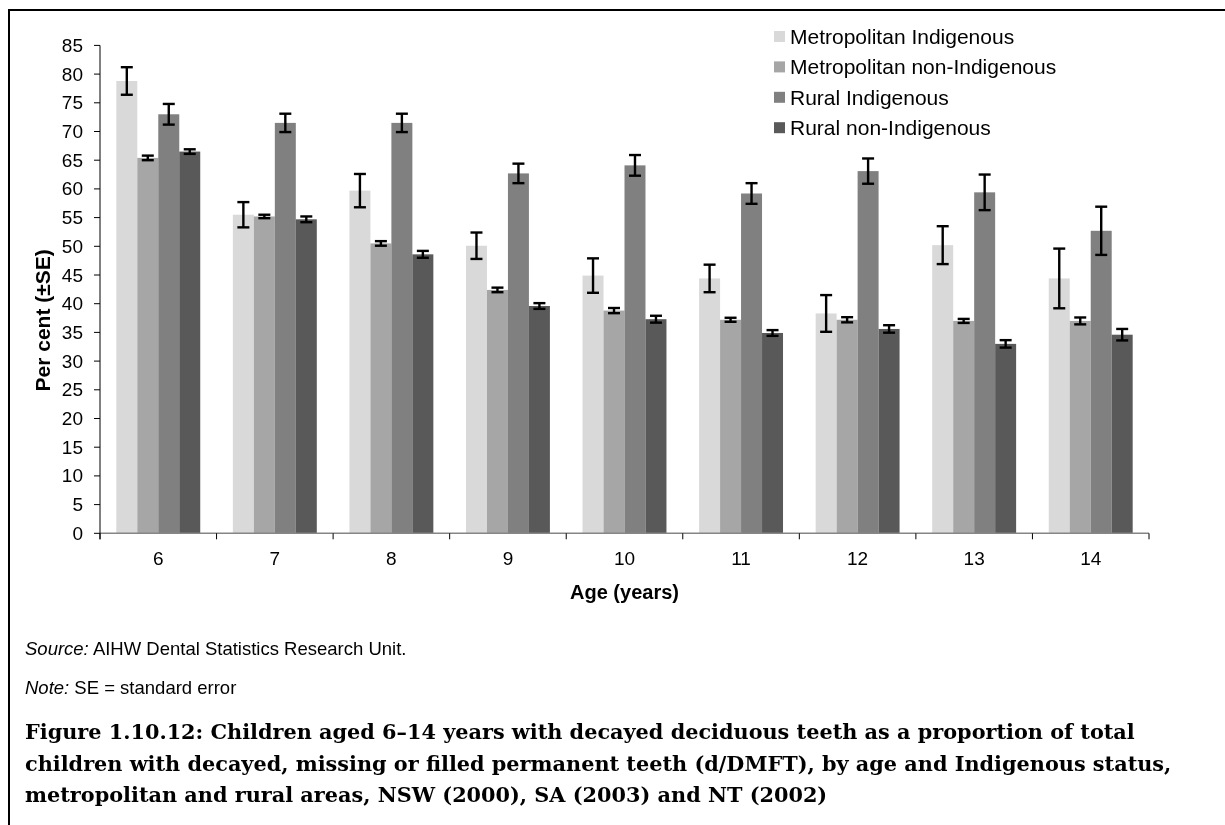 This screenshot has height=825, width=1225. What do you see at coordinates (72, 131) in the screenshot?
I see `y-tick-label: 70` at bounding box center [72, 131].